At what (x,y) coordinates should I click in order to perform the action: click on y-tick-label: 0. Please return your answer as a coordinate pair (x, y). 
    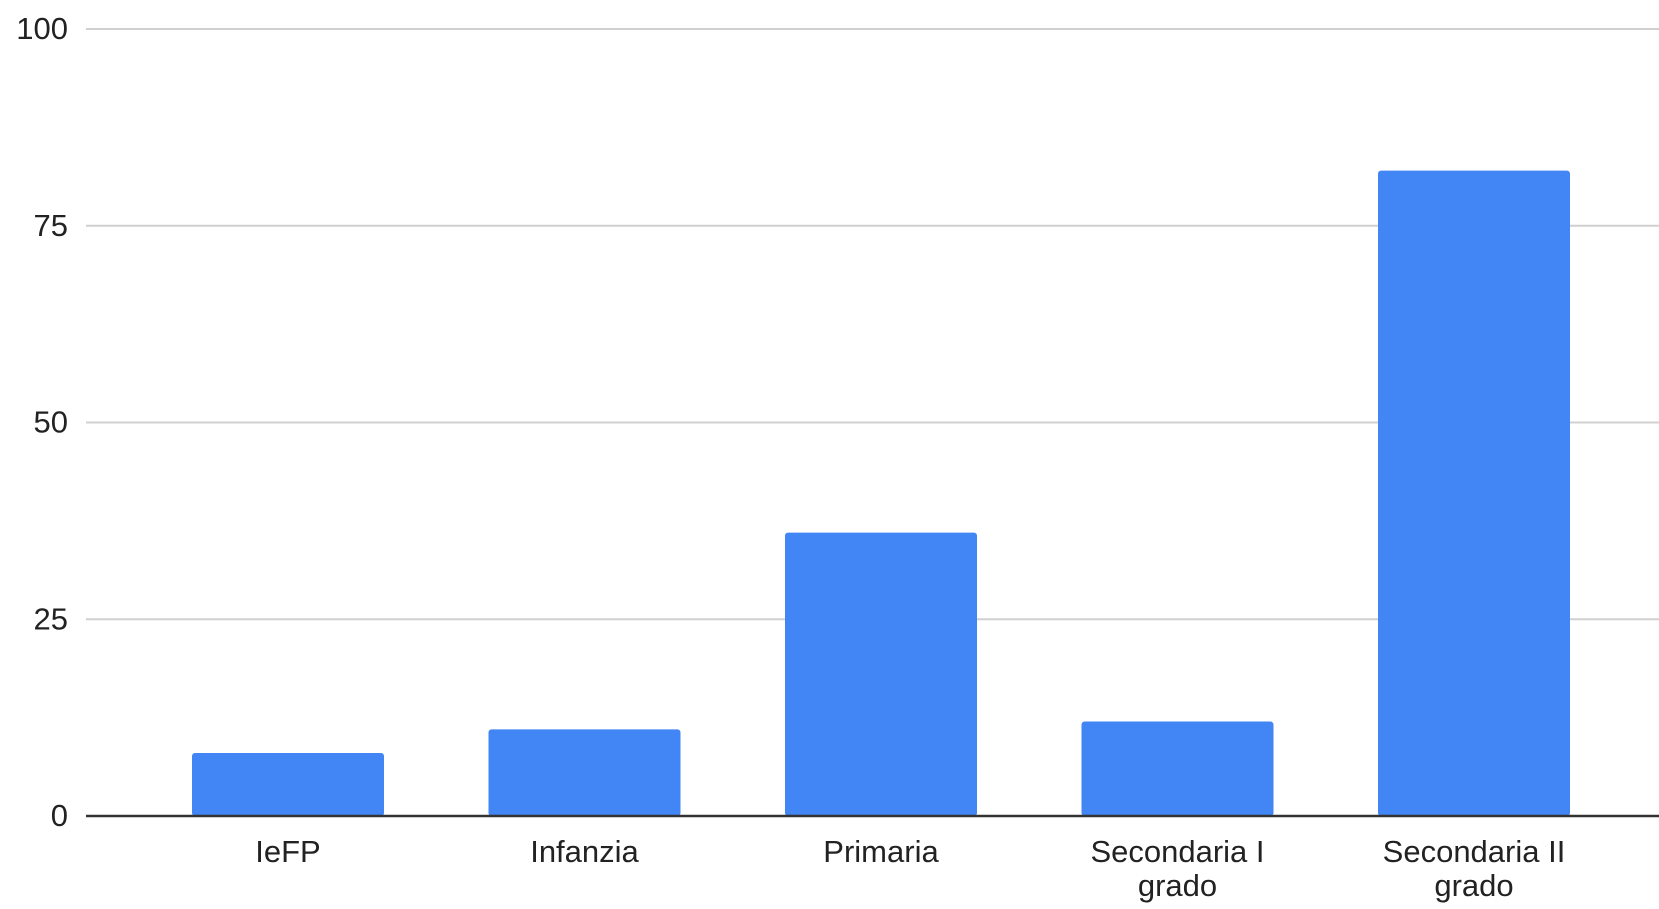
    Looking at the image, I should click on (59, 815).